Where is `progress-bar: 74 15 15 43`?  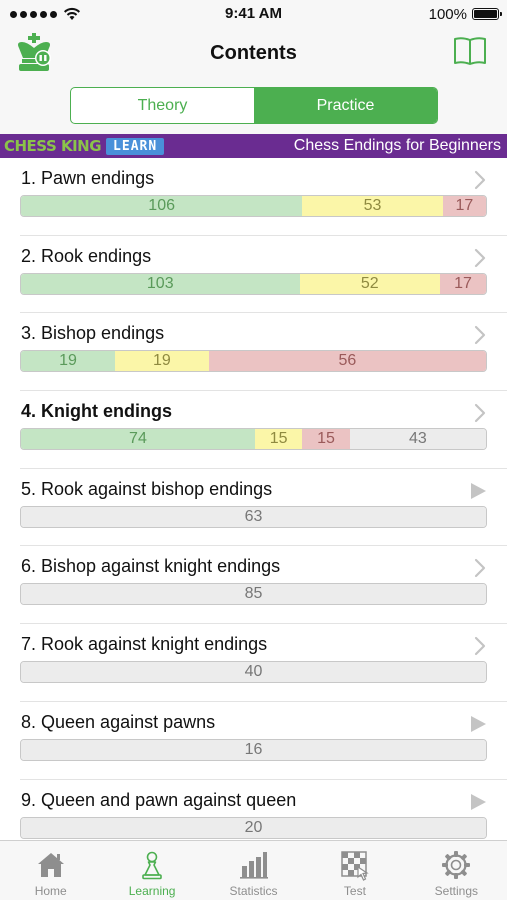
progress-bar: 74 15 15 43 is located at coordinates (253, 439).